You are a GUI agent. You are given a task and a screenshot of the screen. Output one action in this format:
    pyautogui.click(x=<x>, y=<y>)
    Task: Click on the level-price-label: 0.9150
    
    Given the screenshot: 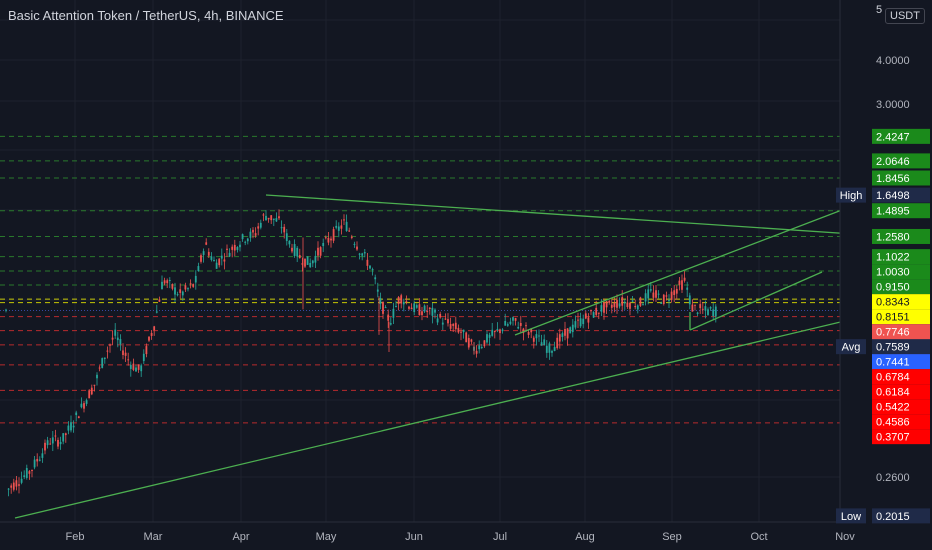 What is the action you would take?
    pyautogui.click(x=893, y=288)
    